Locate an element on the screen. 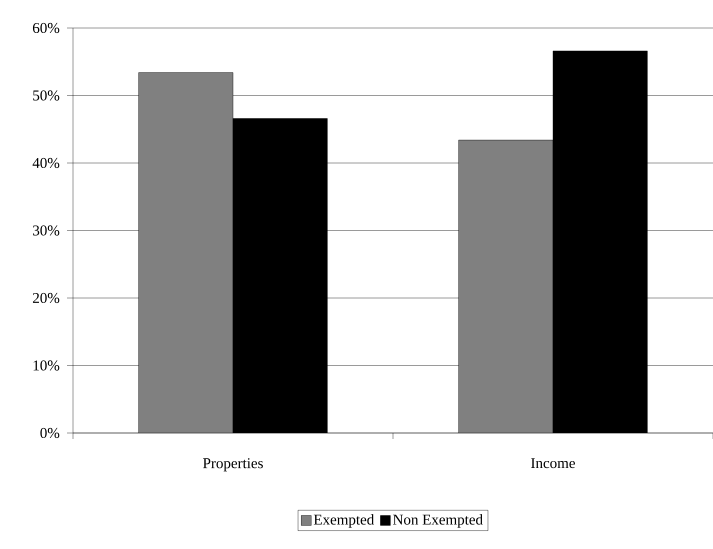 This screenshot has height=549, width=713. legend-label: Non Exempted is located at coordinates (438, 521).